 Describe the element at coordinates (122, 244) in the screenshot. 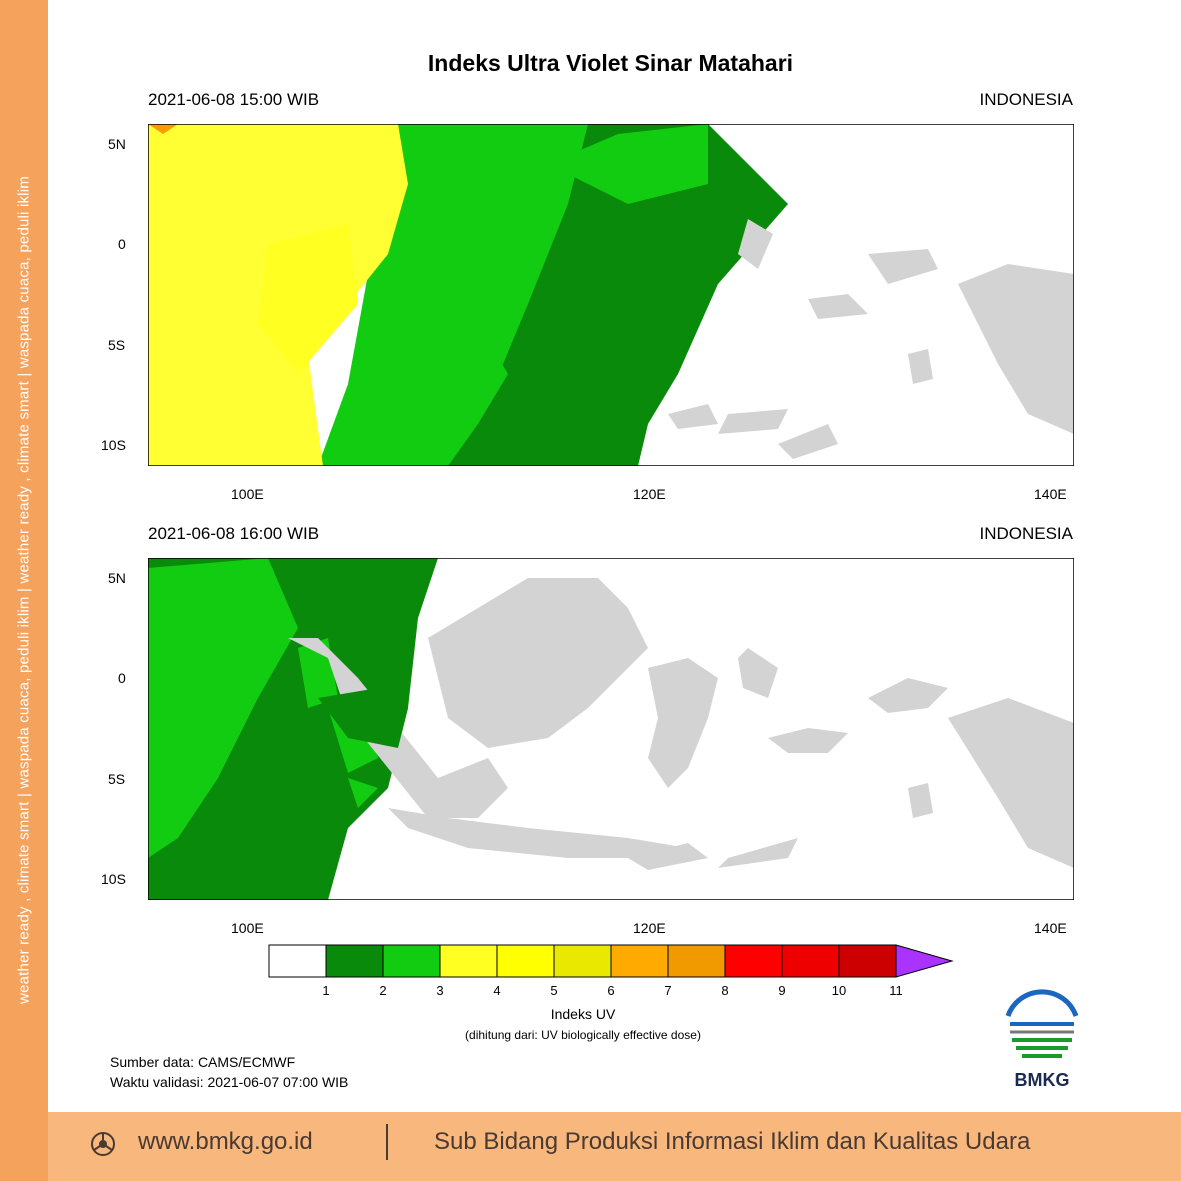

I see `p1-lat-0: 0` at that location.